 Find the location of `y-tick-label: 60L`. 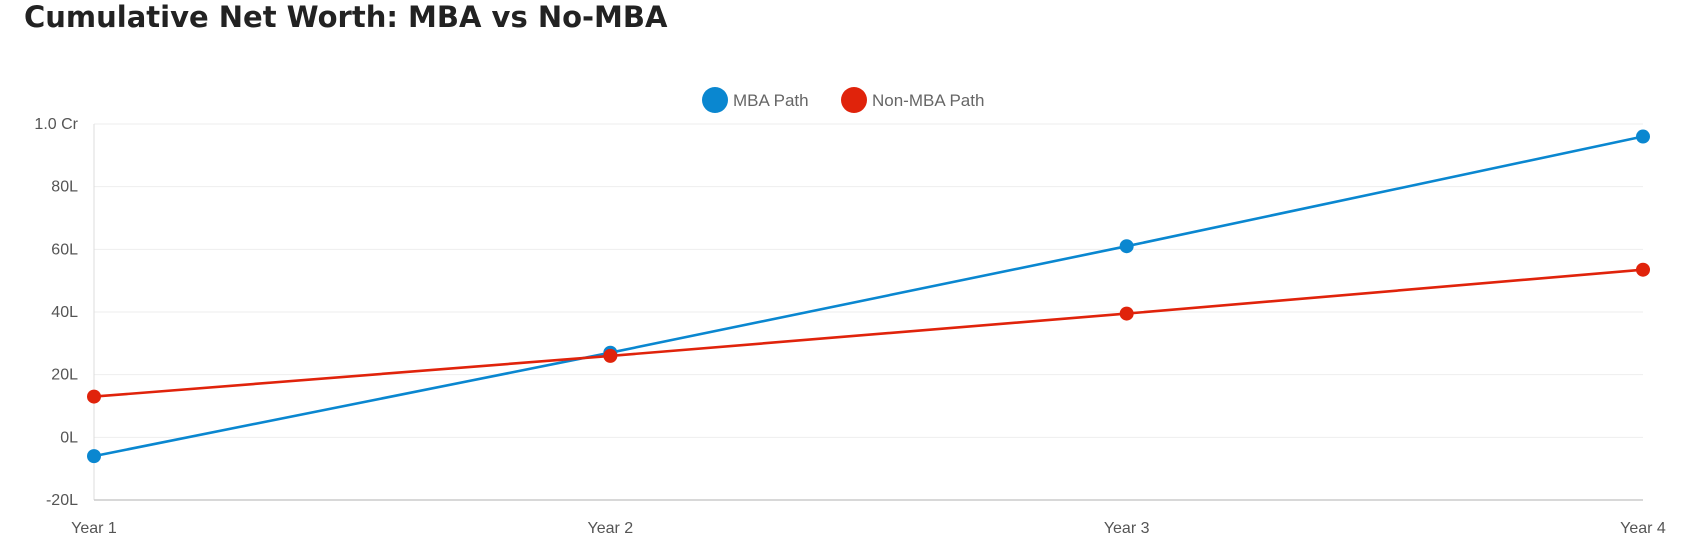

y-tick-label: 60L is located at coordinates (64, 249).